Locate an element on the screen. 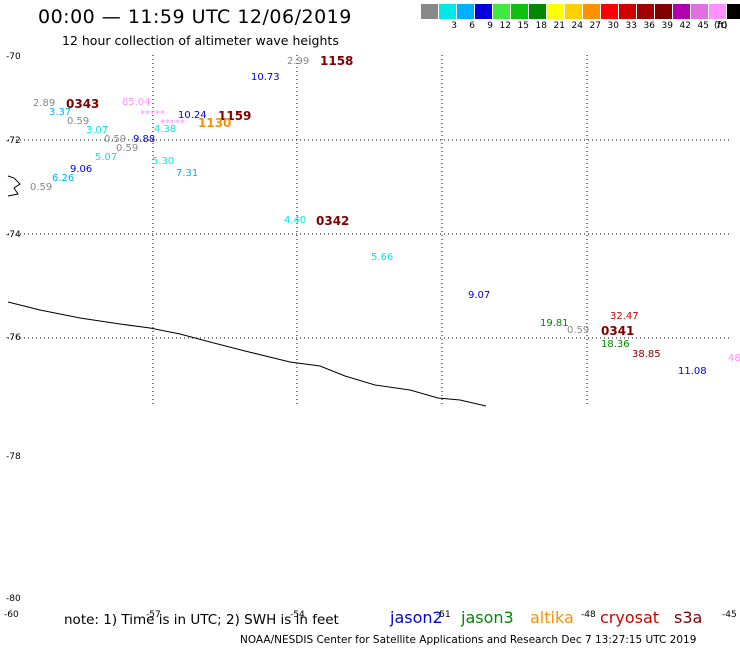 This screenshot has height=650, width=740. island-coast is located at coordinates (14, 186).